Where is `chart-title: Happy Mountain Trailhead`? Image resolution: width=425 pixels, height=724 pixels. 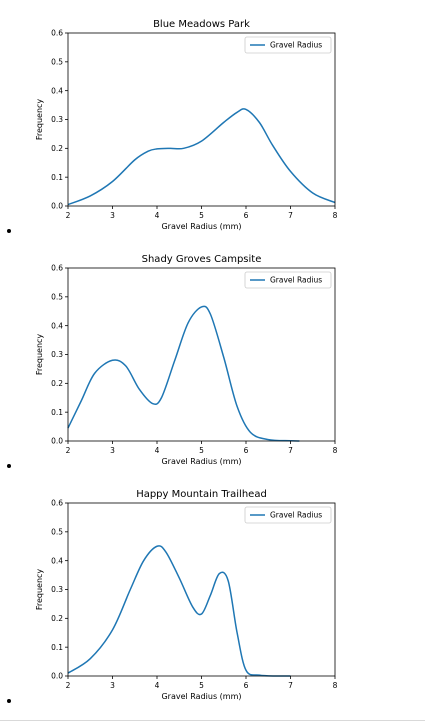
chart-title: Happy Mountain Trailhead is located at coordinates (201, 494).